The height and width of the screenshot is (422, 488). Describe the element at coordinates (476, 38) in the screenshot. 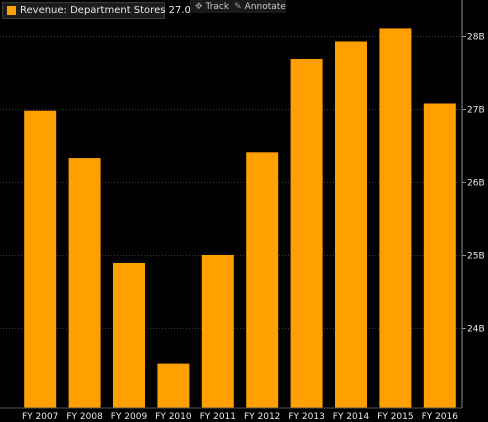

I see `y-tick-label: 28B` at that location.